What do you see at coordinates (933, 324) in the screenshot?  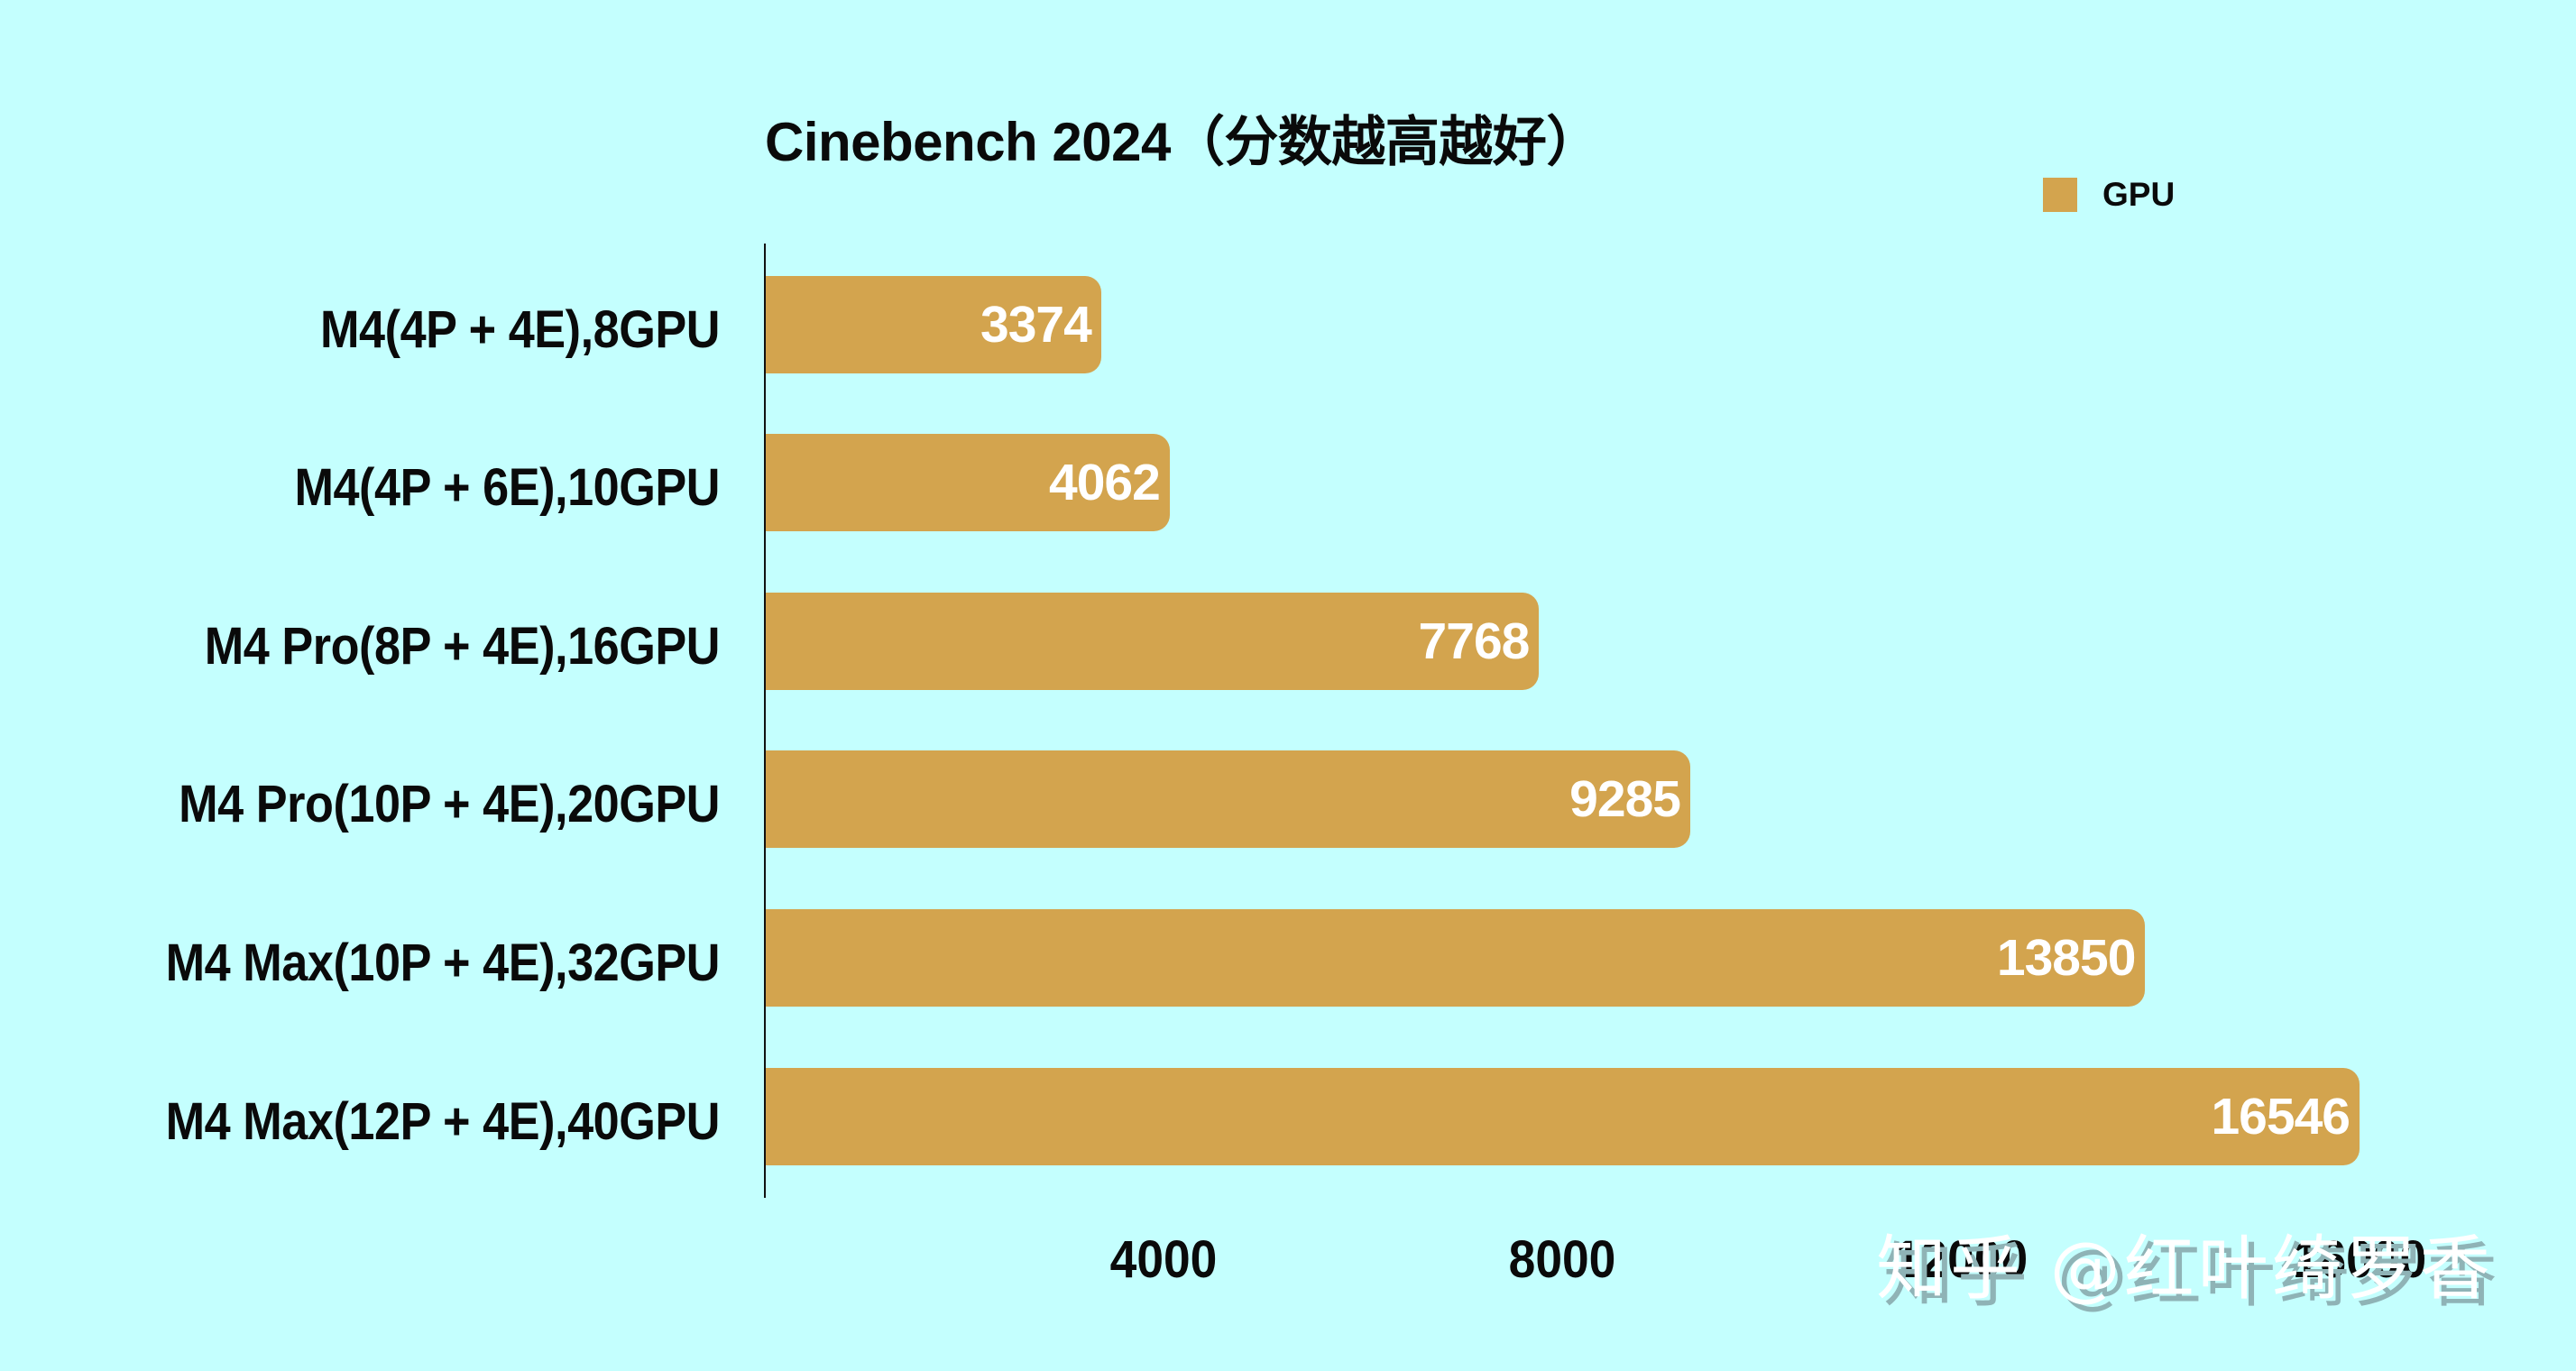 I see `bar: 3374` at bounding box center [933, 324].